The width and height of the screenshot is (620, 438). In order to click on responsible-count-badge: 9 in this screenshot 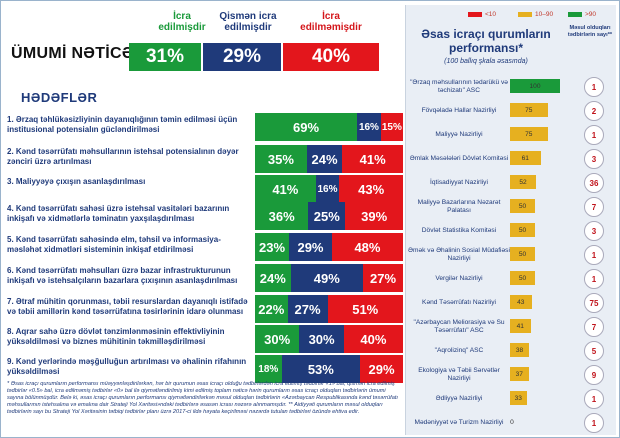, I will do `click(594, 375)`.